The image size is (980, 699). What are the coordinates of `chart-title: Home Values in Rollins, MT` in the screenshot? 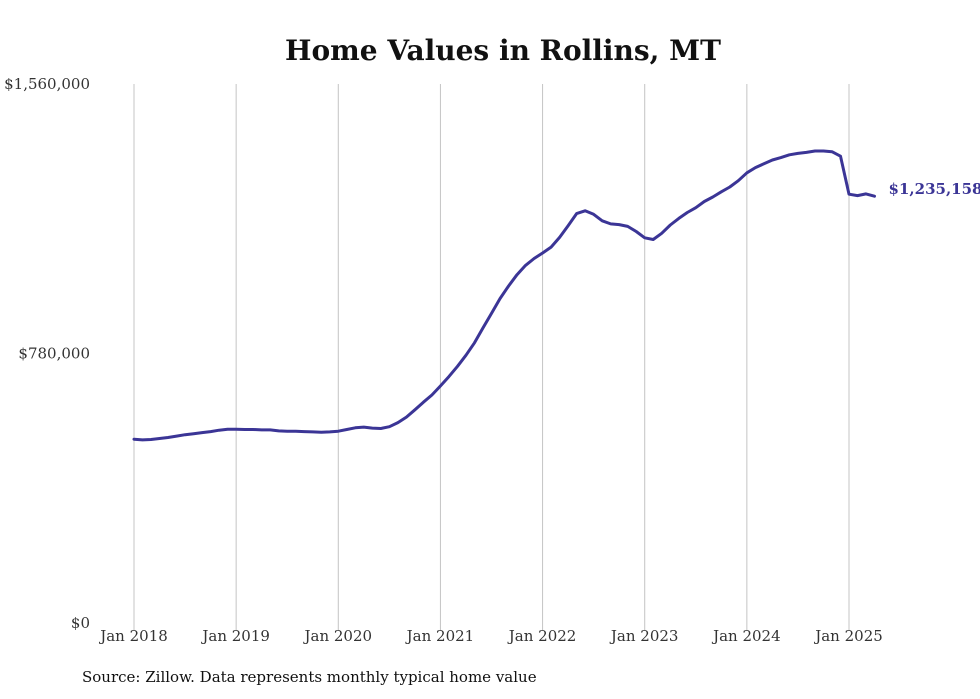 It's located at (503, 50).